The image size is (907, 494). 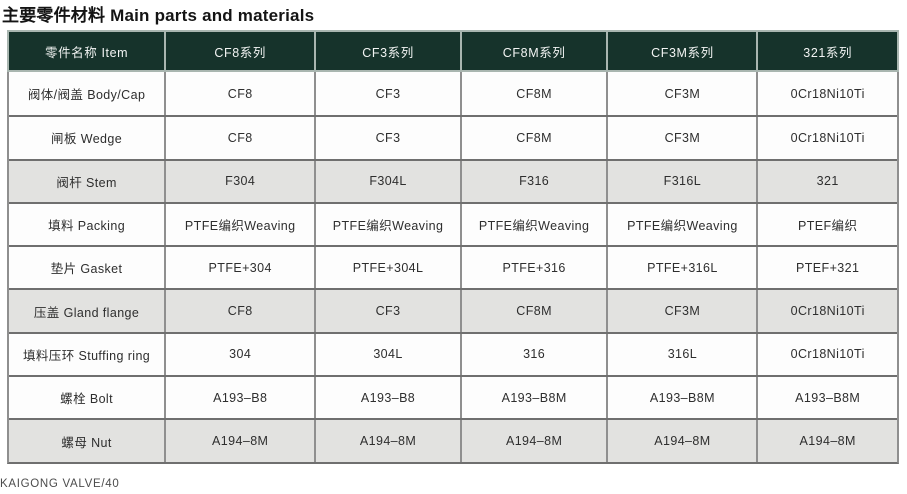 I want to click on item-name-cell: 压盖 Gland flange, so click(x=88, y=311).